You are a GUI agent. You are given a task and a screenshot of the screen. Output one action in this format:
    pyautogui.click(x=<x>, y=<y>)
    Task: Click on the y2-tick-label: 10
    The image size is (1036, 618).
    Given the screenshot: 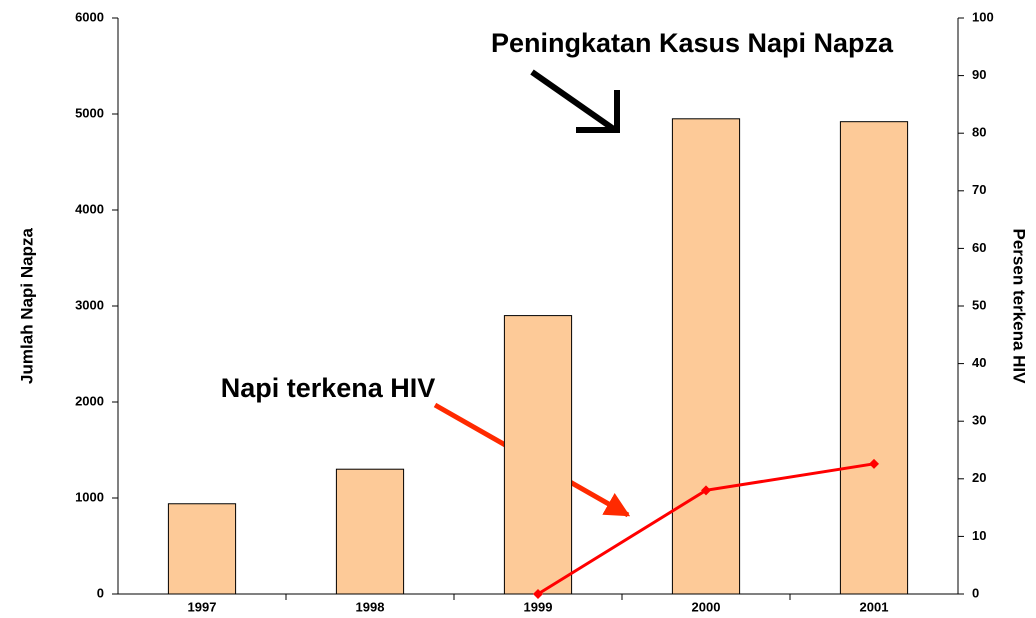 What is the action you would take?
    pyautogui.click(x=979, y=535)
    